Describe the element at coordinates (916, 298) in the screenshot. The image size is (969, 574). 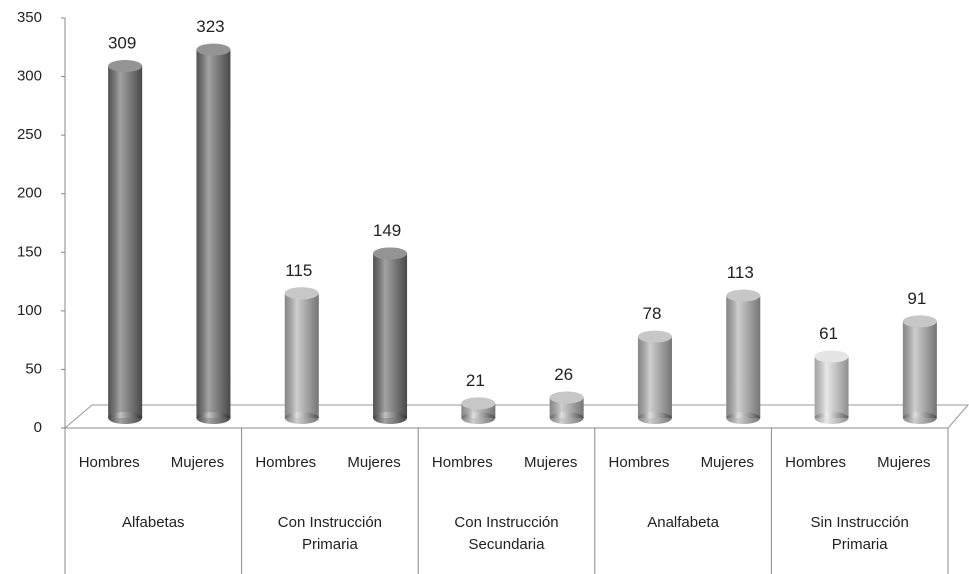
I see `value-label: 91` at that location.